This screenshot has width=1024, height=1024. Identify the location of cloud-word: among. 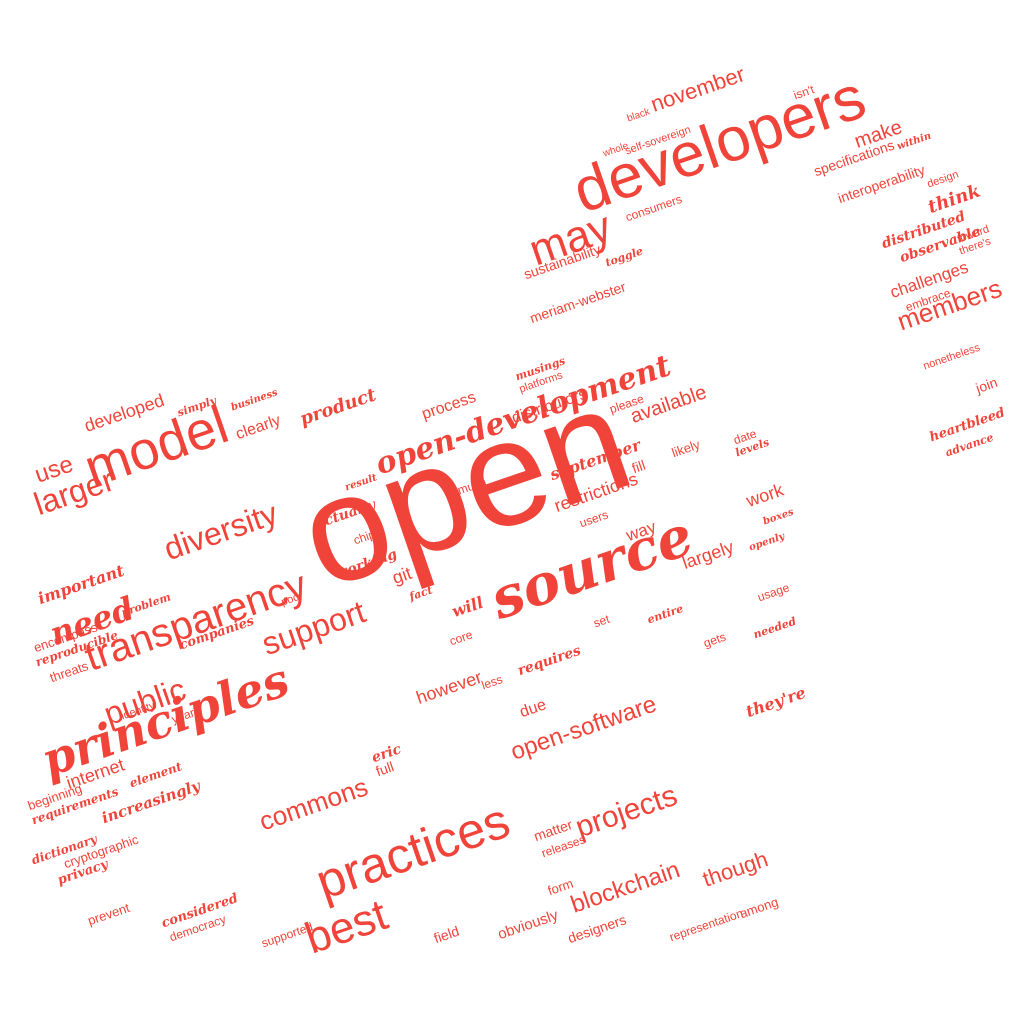
(759, 908).